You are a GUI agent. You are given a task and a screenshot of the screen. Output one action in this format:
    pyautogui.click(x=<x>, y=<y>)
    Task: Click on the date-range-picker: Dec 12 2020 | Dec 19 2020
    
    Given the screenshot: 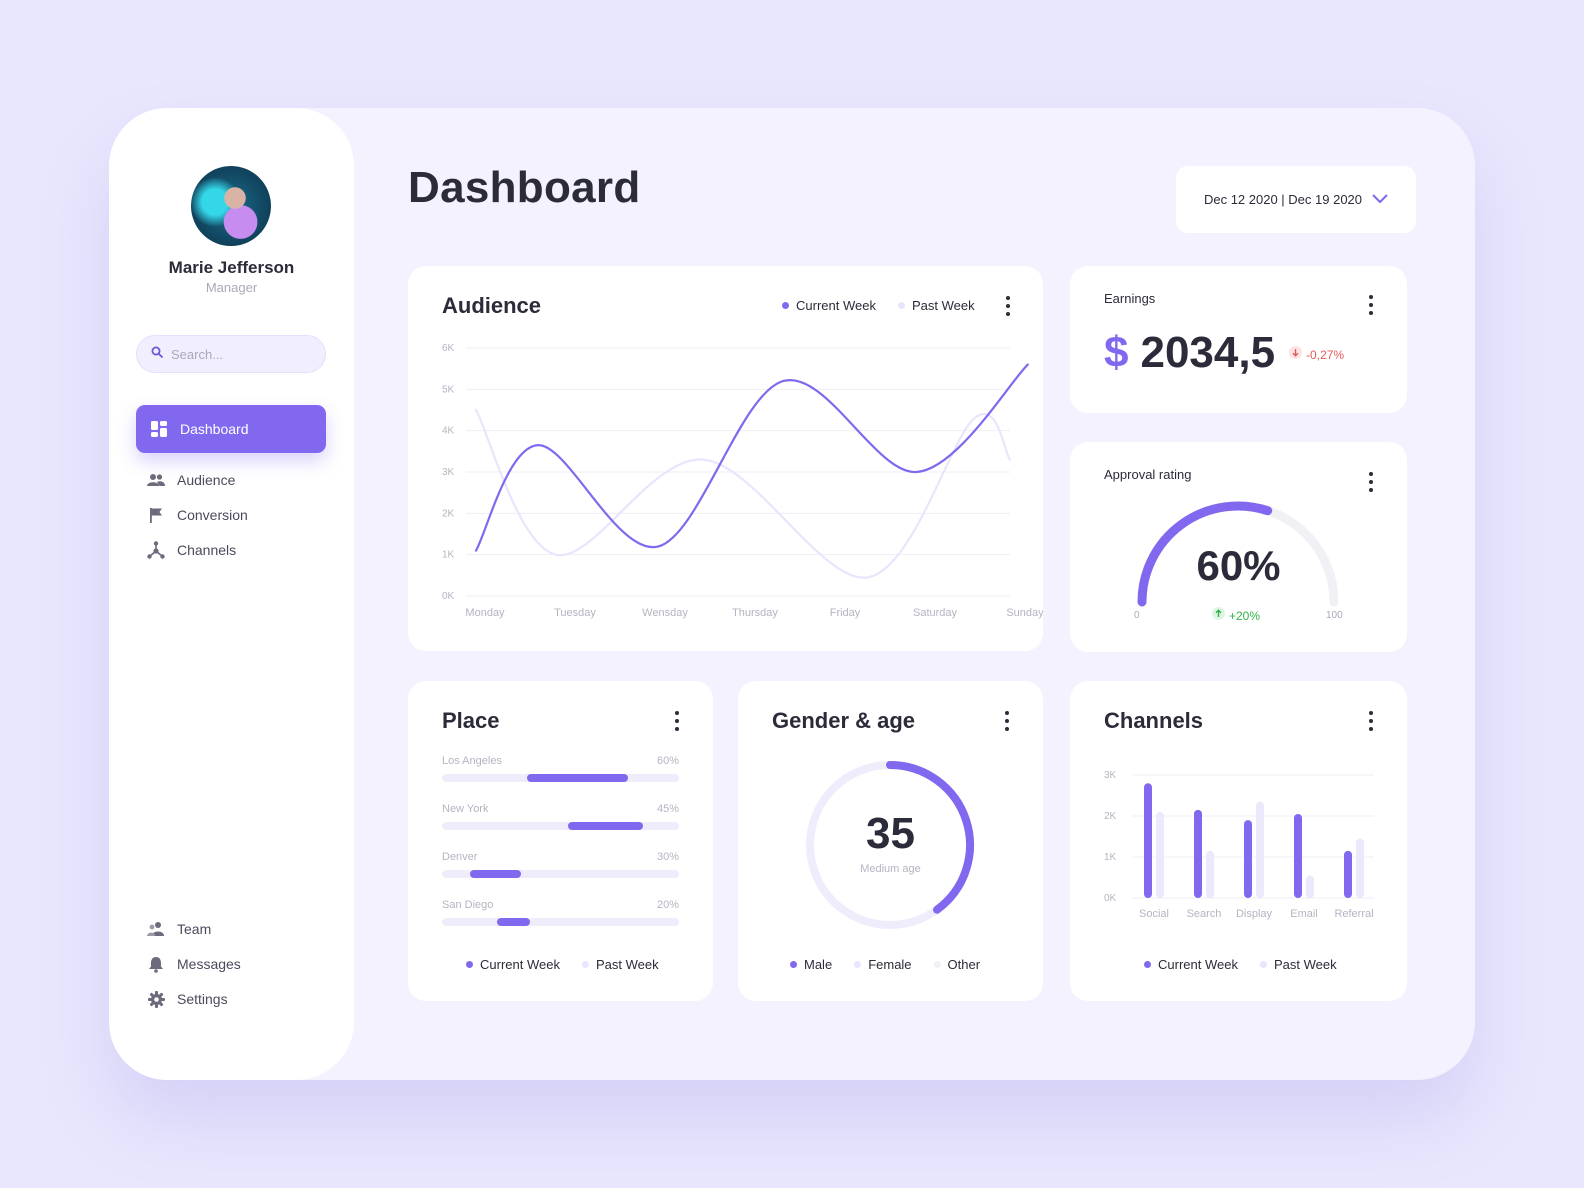 What is the action you would take?
    pyautogui.click(x=1296, y=199)
    